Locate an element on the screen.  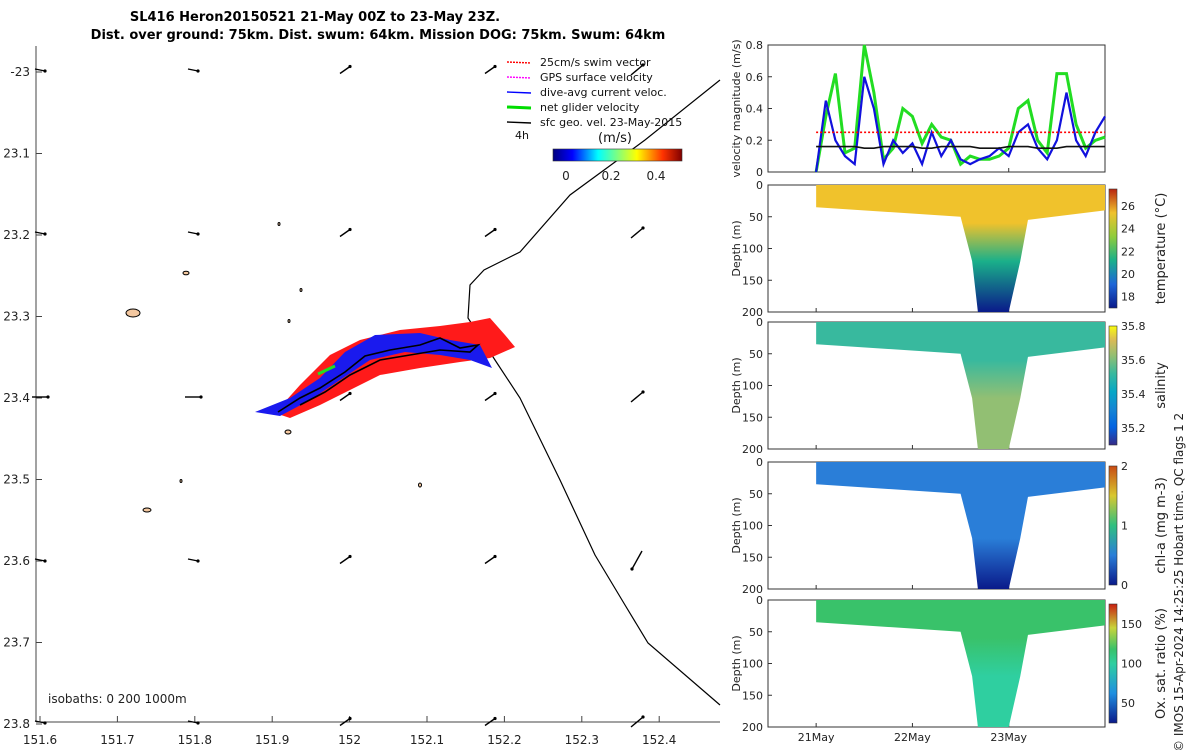
speed-colorbar-ticks: 0 0.2 0.4 is located at coordinates (613, 176).